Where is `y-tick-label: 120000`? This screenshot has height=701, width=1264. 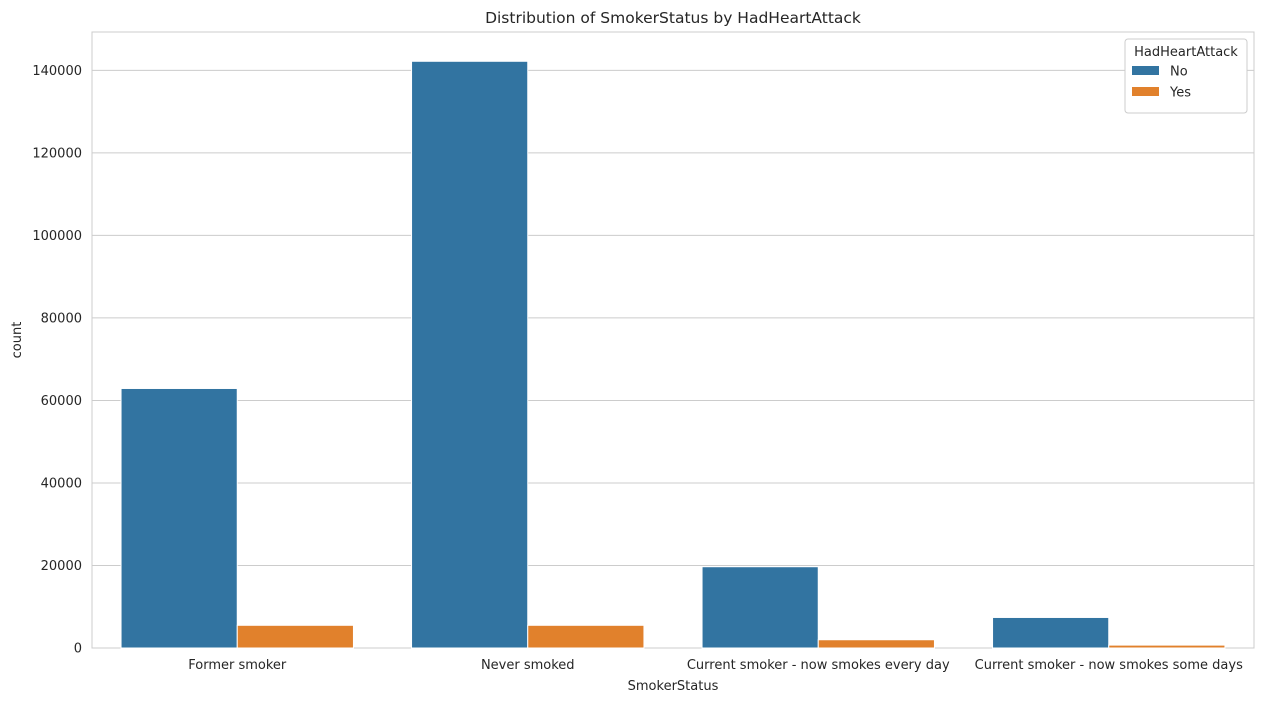
y-tick-label: 120000 is located at coordinates (57, 153).